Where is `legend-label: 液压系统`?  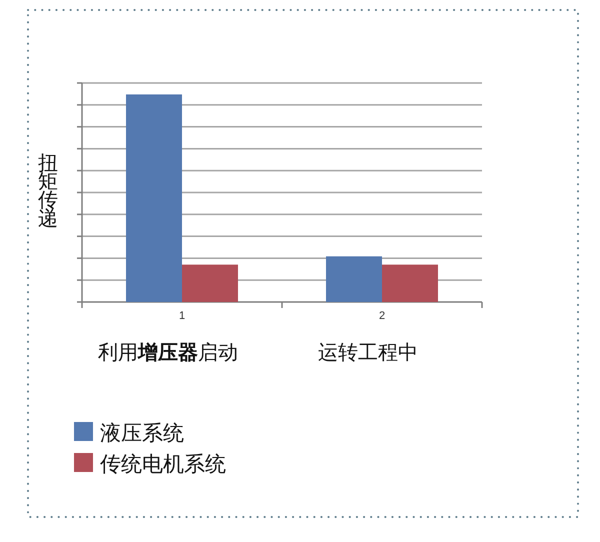
legend-label: 液压系统 is located at coordinates (142, 433).